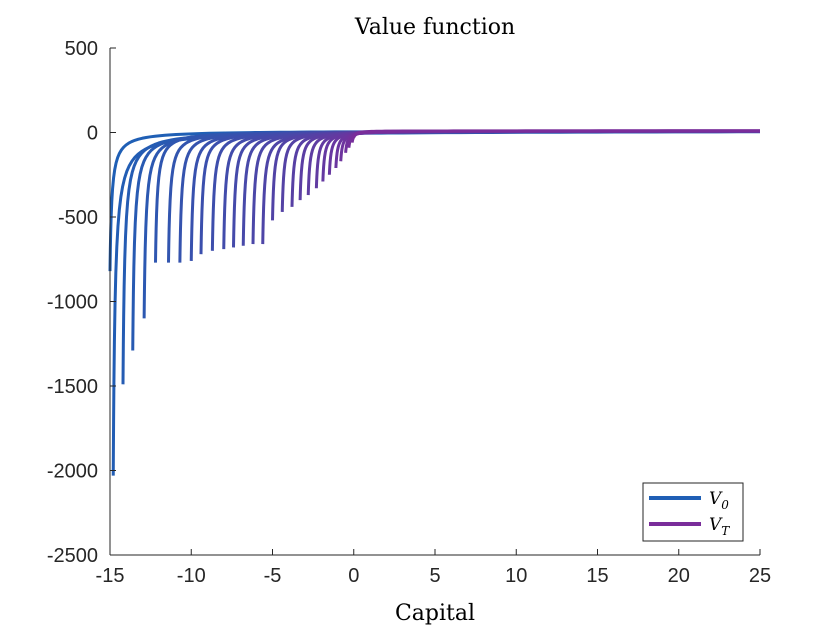  What do you see at coordinates (78, 218) in the screenshot?
I see `y-tick-label: -500` at bounding box center [78, 218].